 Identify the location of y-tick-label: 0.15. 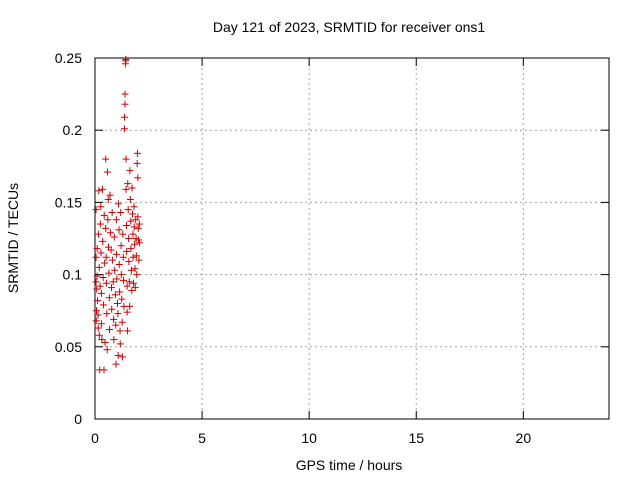
(68, 202).